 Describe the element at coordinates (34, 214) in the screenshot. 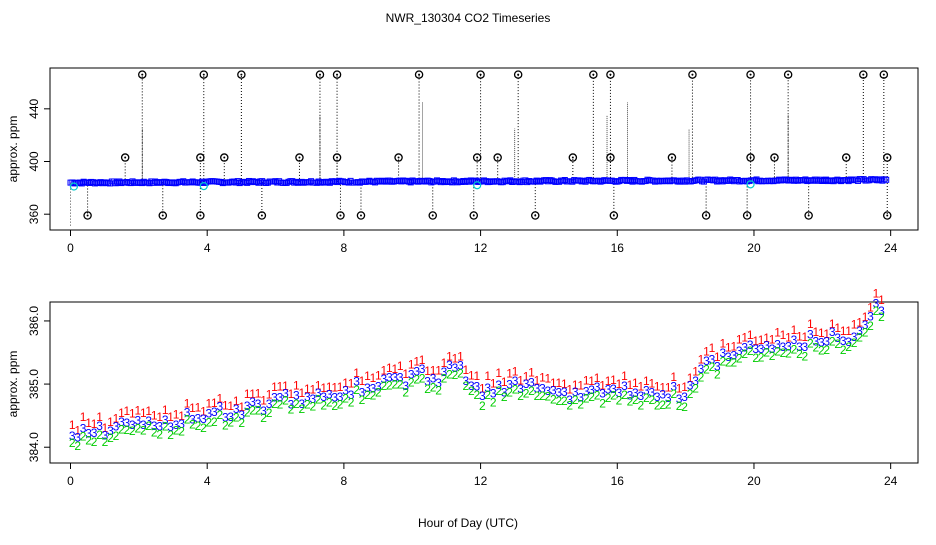

I see `y-tick-label: 360` at that location.